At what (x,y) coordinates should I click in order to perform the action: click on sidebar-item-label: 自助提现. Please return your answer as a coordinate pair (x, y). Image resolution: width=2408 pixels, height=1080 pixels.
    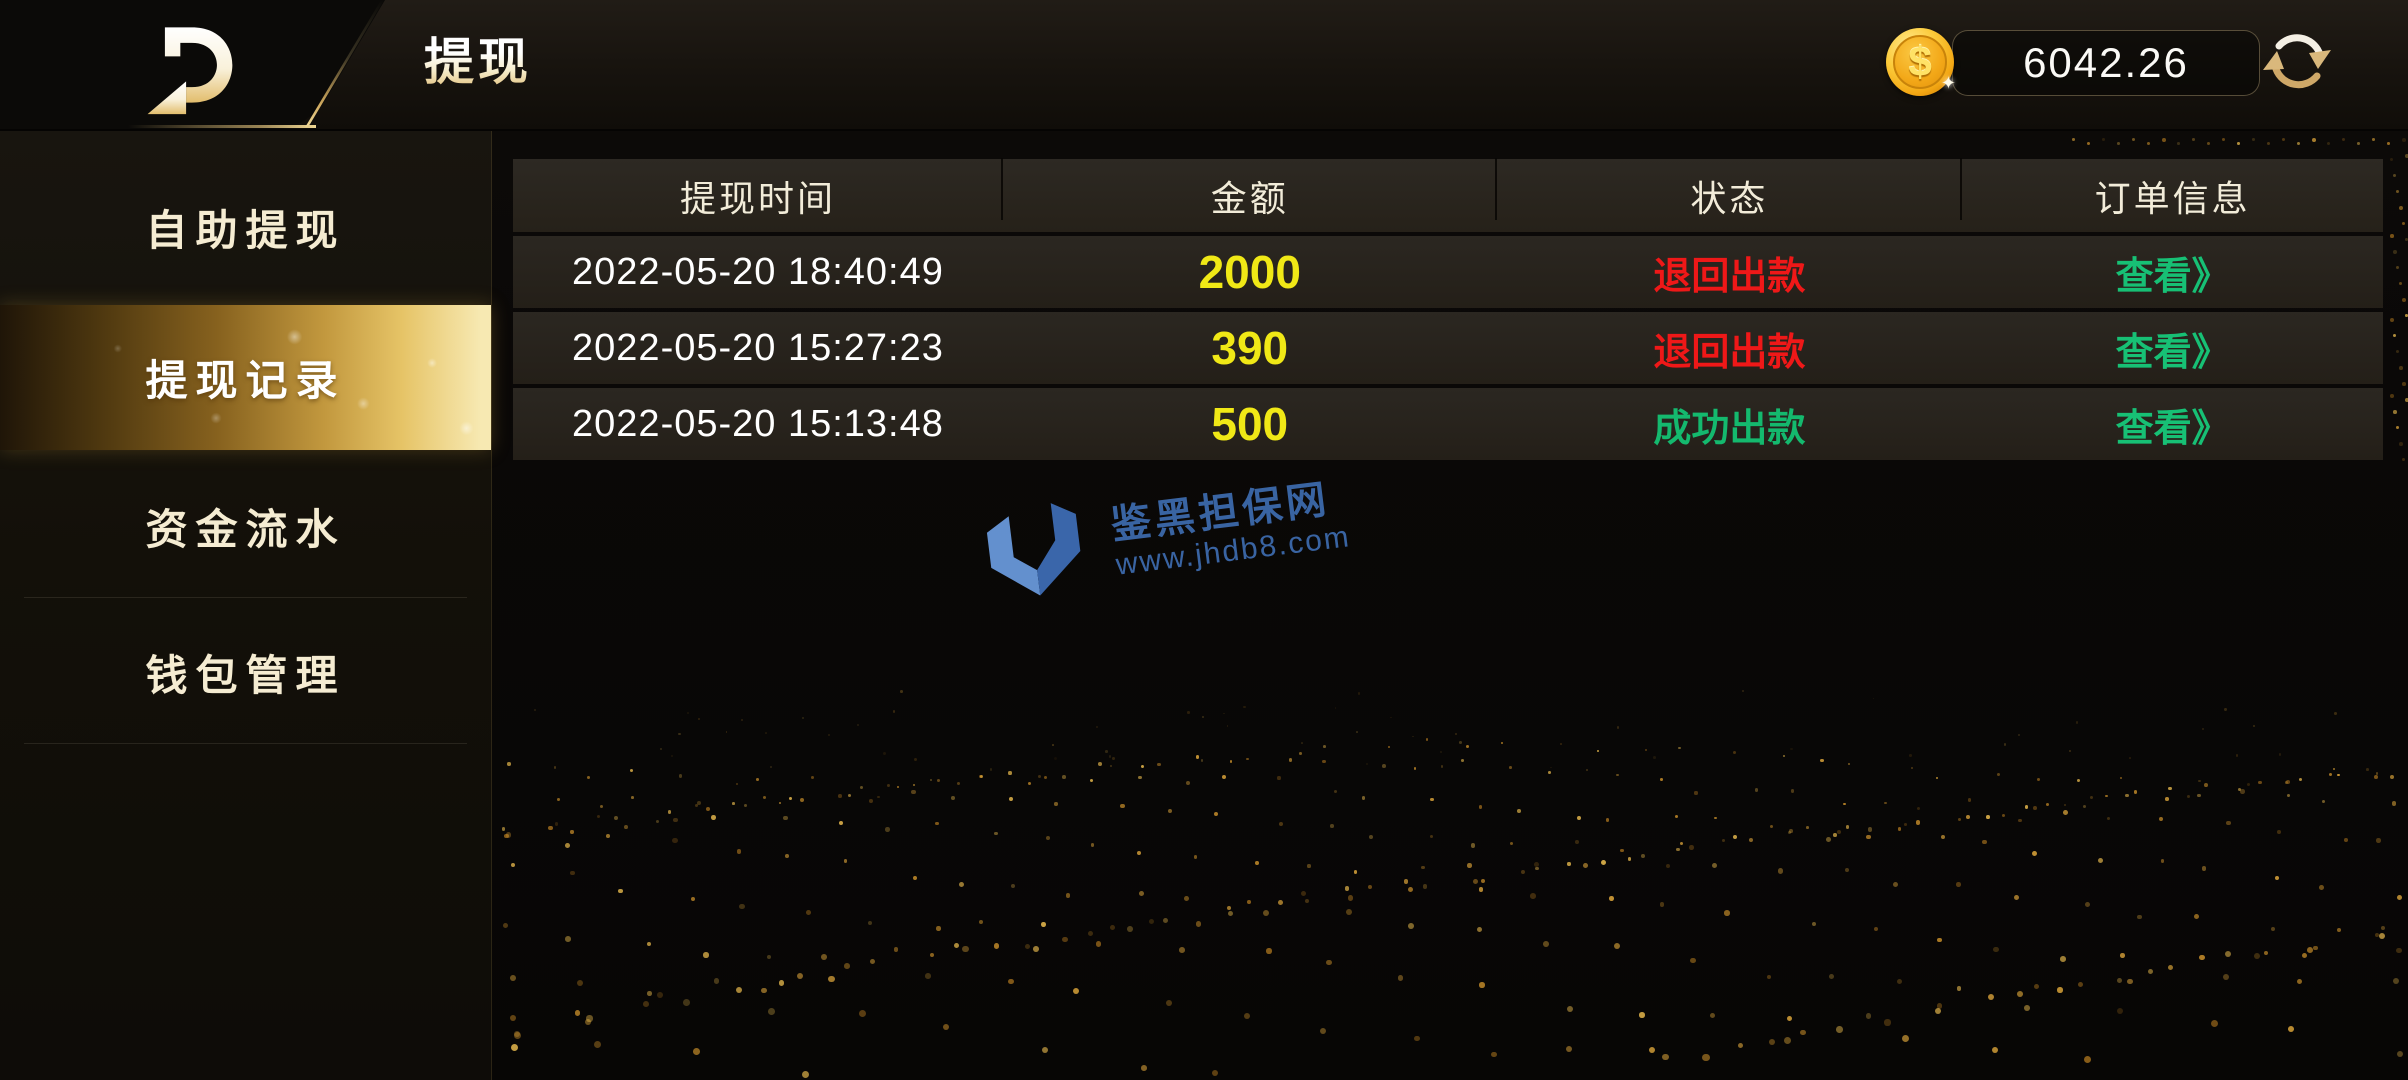
    Looking at the image, I should click on (245, 230).